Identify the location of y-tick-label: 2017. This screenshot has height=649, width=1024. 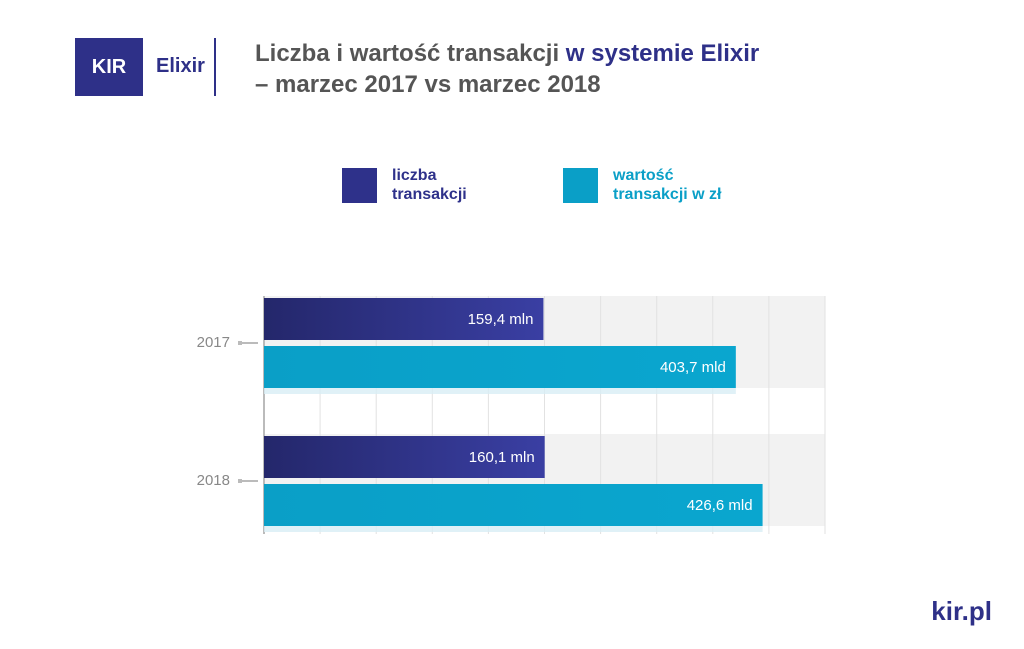
(213, 342).